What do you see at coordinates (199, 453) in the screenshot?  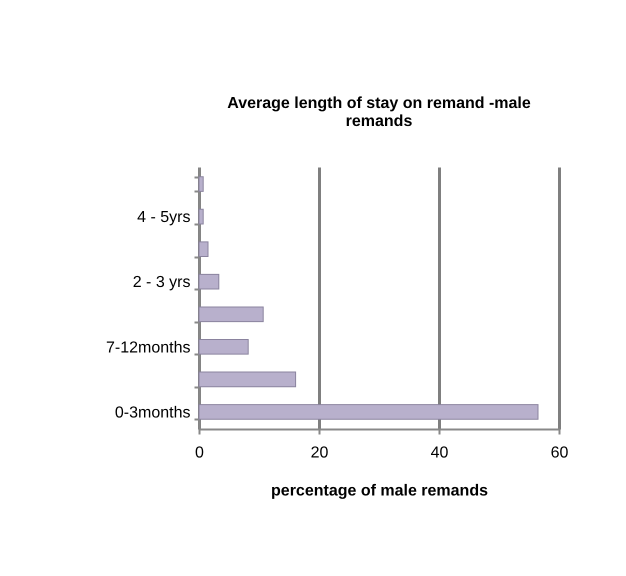 I see `x-tick-label: 0` at bounding box center [199, 453].